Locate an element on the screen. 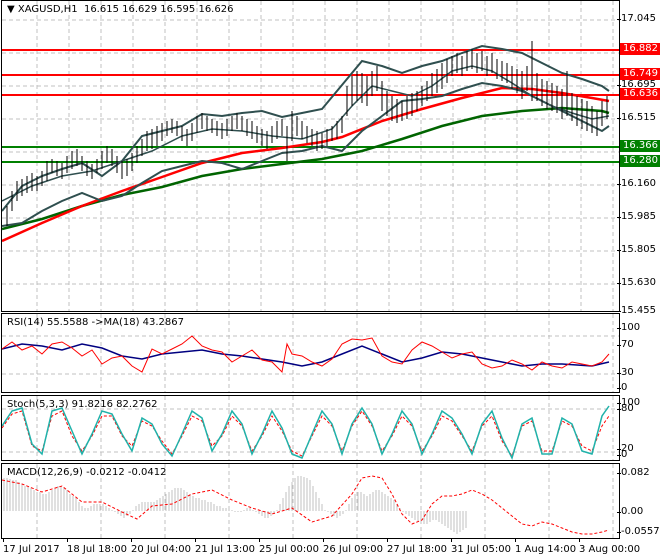  rsi-tick: 70 is located at coordinates (625, 344).